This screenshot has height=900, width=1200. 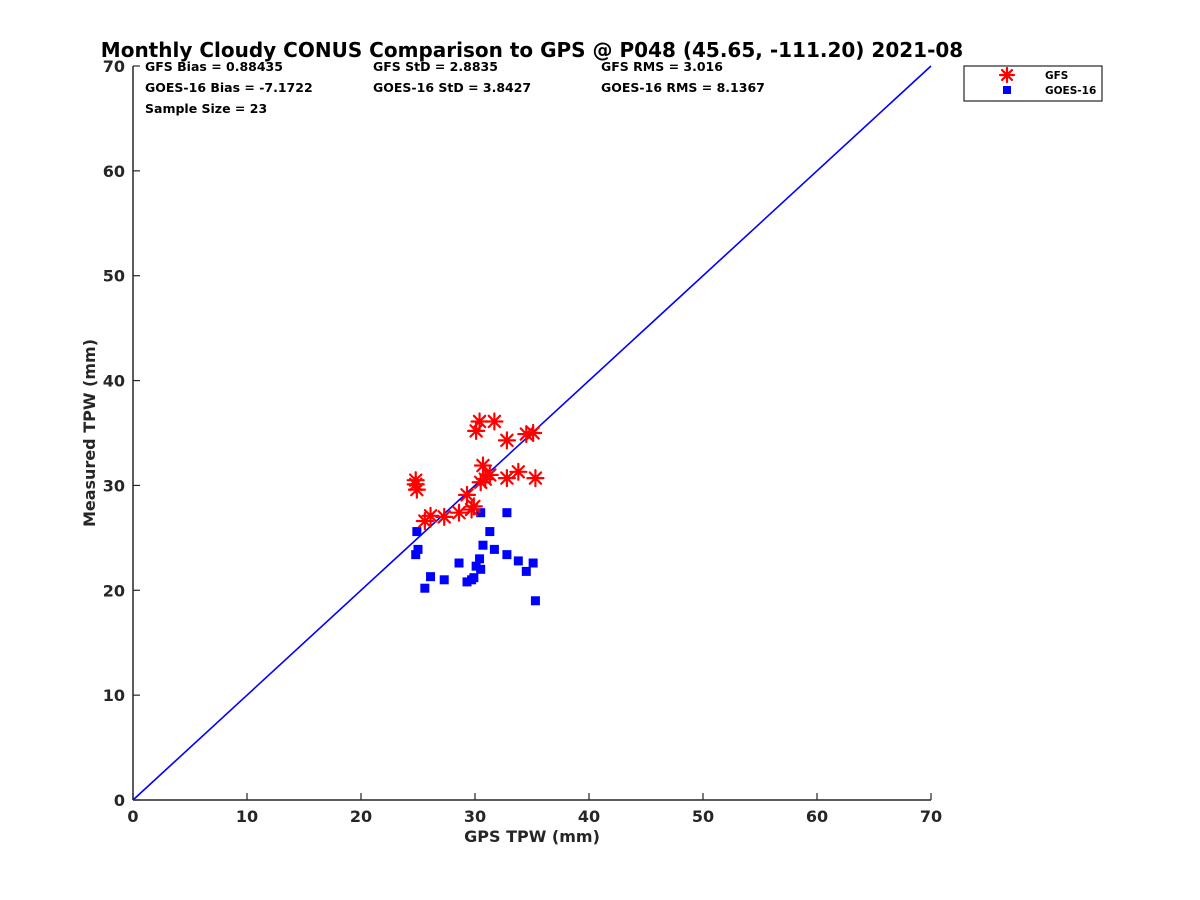 I want to click on x-axis-ticks: 0 10 20 30 40 50 60 70, so click(x=534, y=809).